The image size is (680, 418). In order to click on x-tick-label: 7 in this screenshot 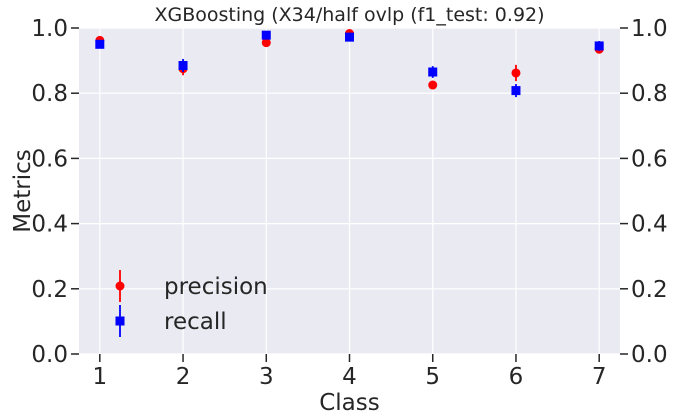, I will do `click(599, 377)`.